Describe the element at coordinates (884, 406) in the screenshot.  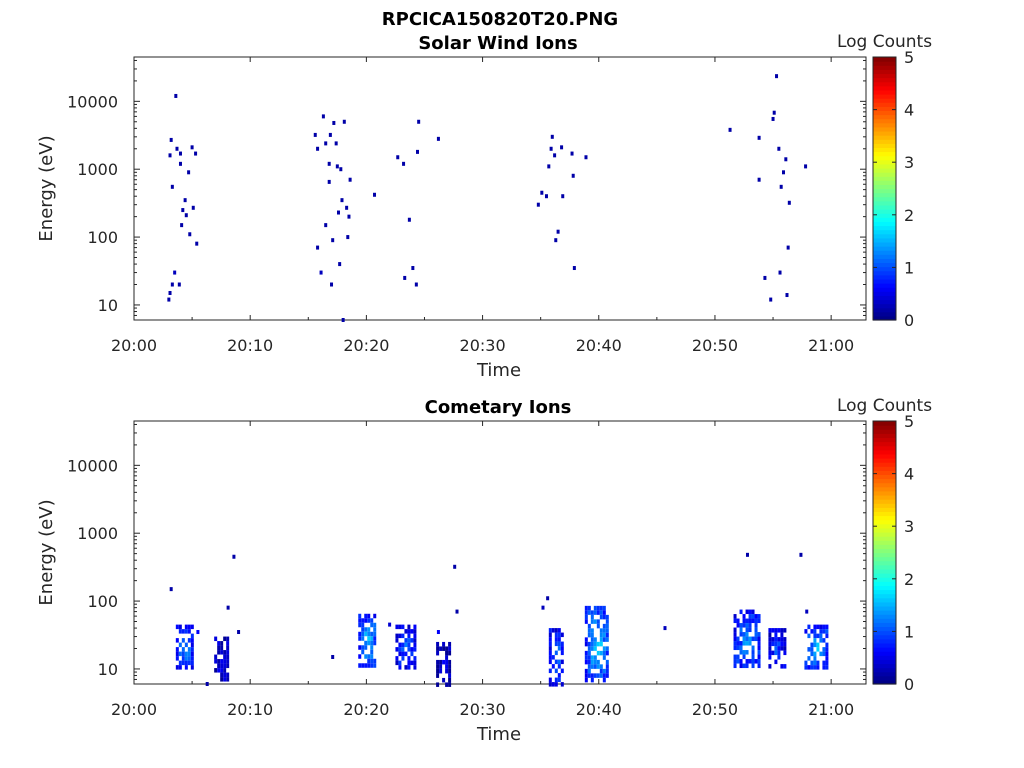
I see `colorbar-label: Log Counts` at that location.